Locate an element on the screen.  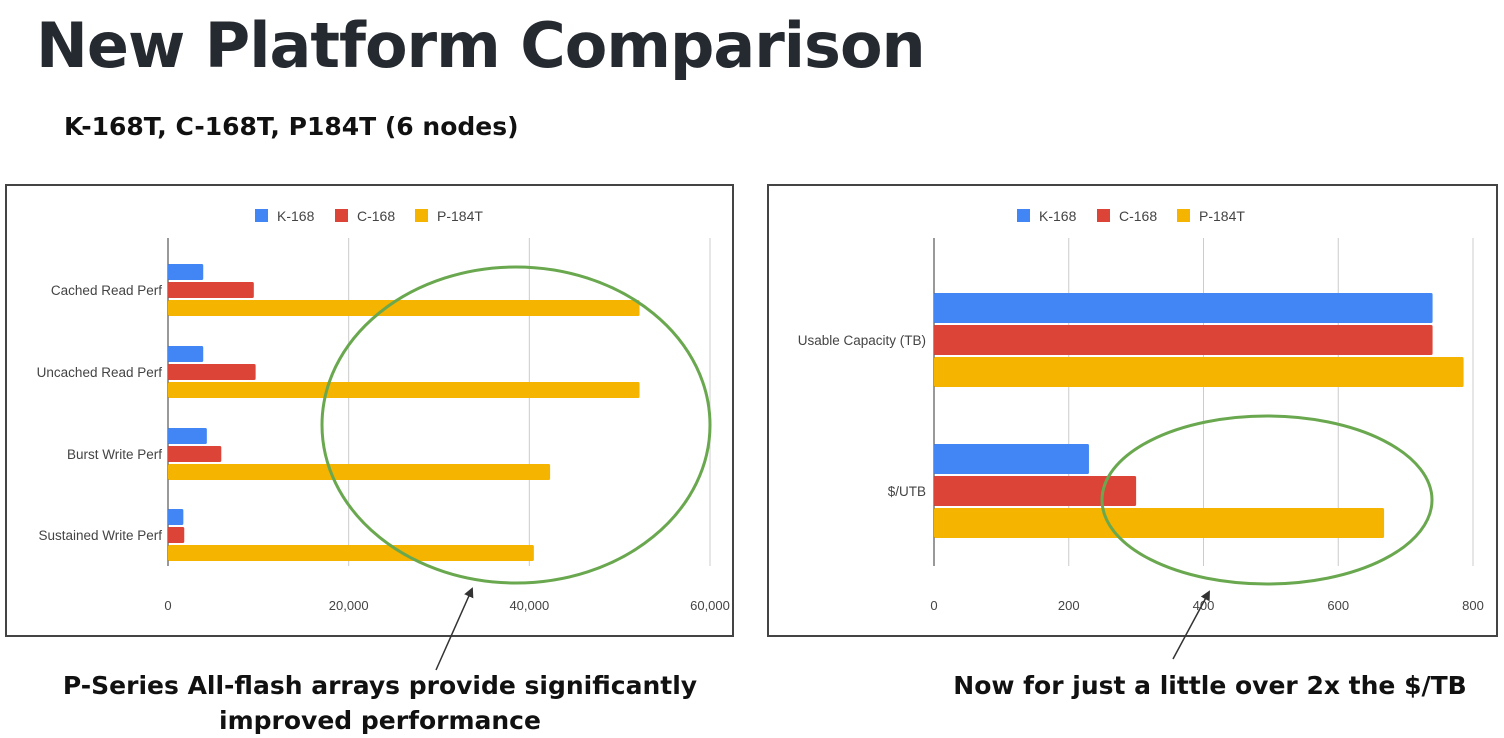
x-tick-label: 40,000 is located at coordinates (529, 605).